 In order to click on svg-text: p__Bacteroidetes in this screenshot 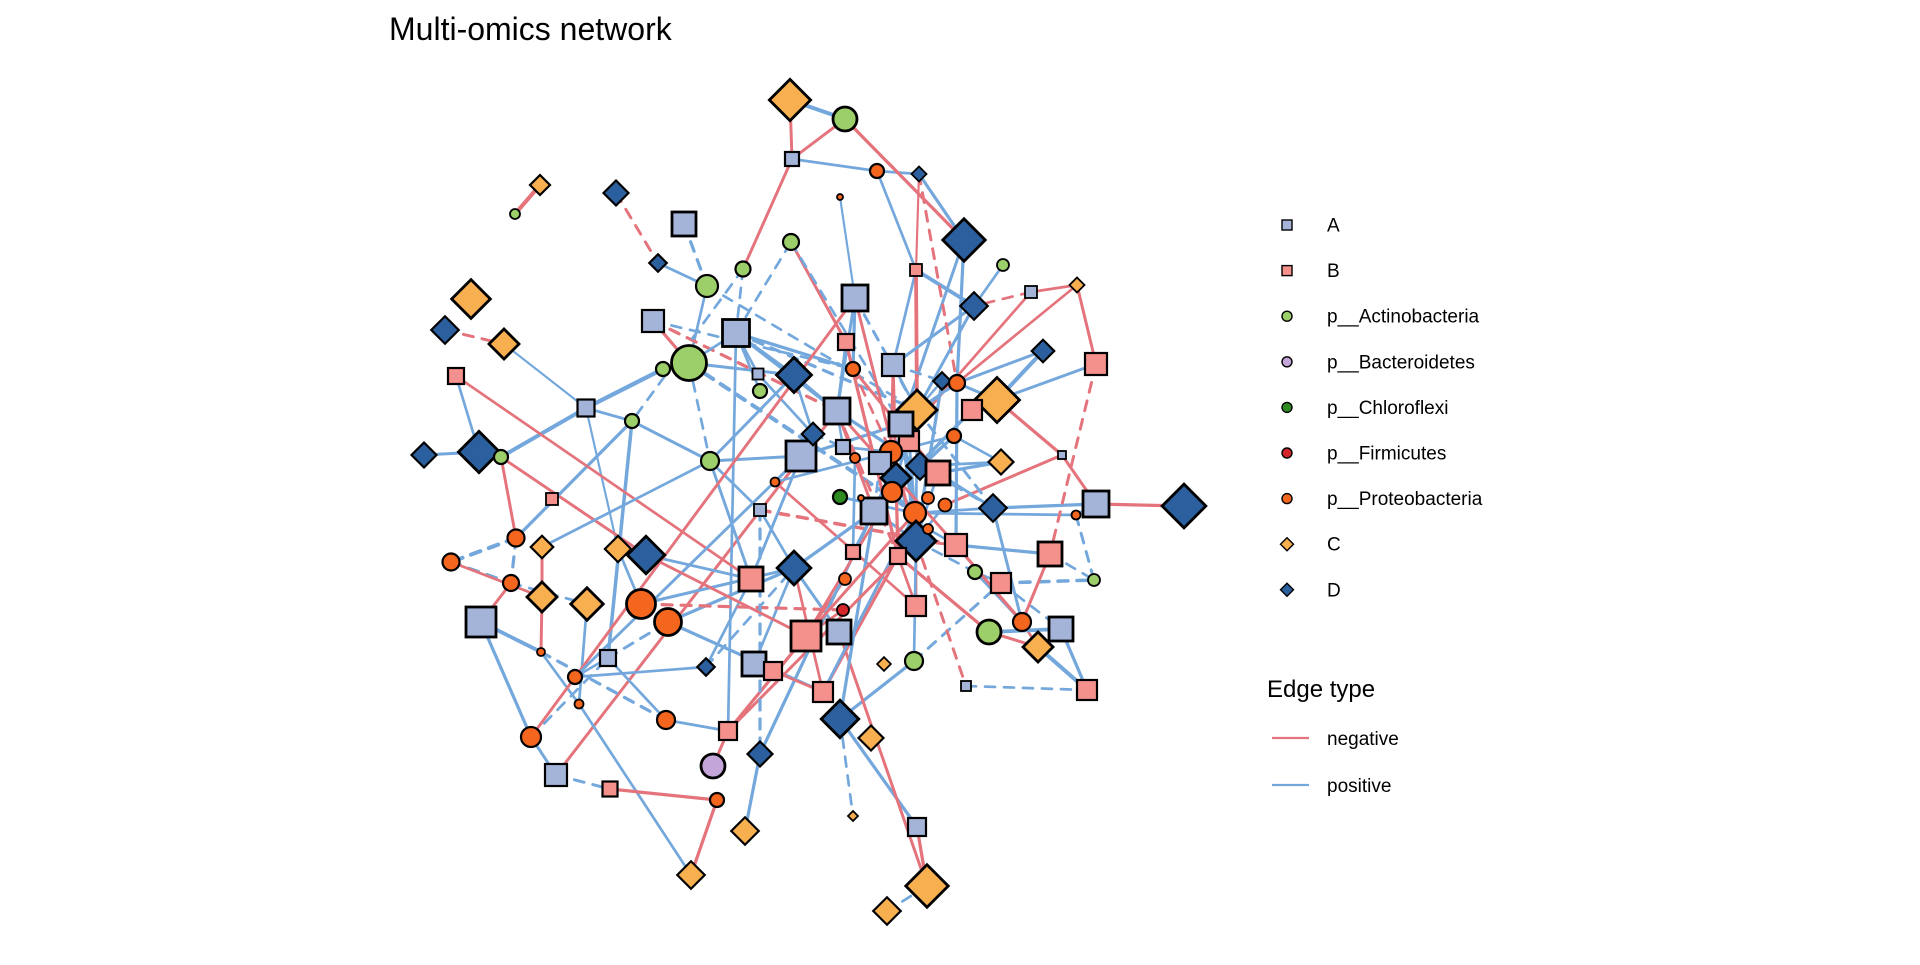, I will do `click(1401, 362)`.